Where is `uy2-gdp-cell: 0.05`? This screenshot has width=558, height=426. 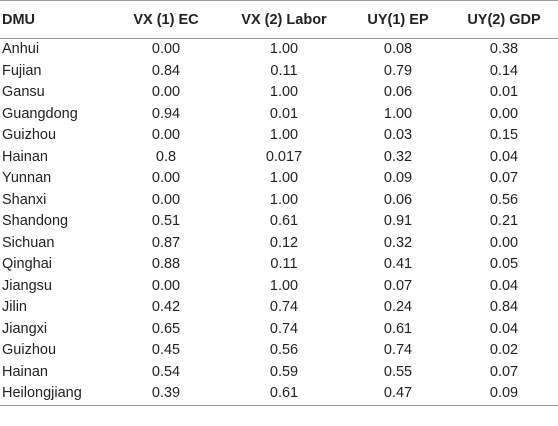 uy2-gdp-cell: 0.05 is located at coordinates (504, 264).